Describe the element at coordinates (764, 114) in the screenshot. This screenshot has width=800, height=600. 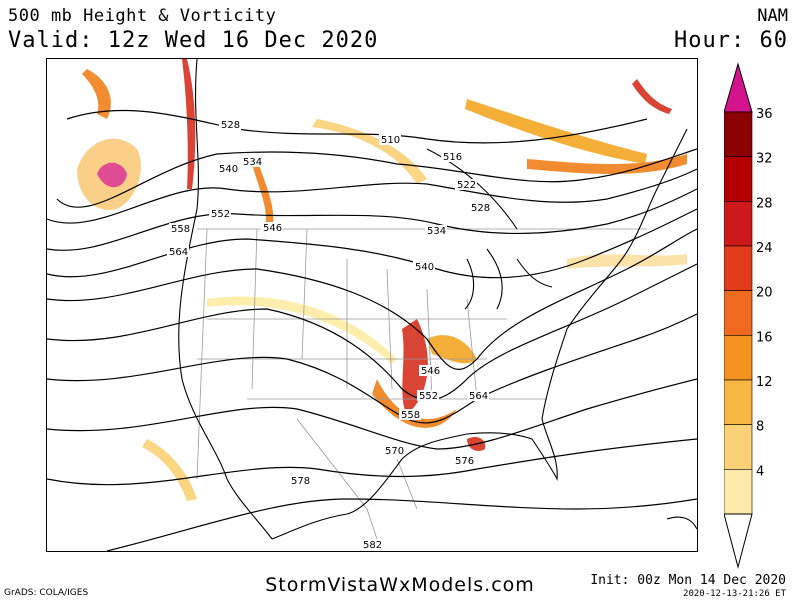
I see `colorbar-label: 36` at that location.